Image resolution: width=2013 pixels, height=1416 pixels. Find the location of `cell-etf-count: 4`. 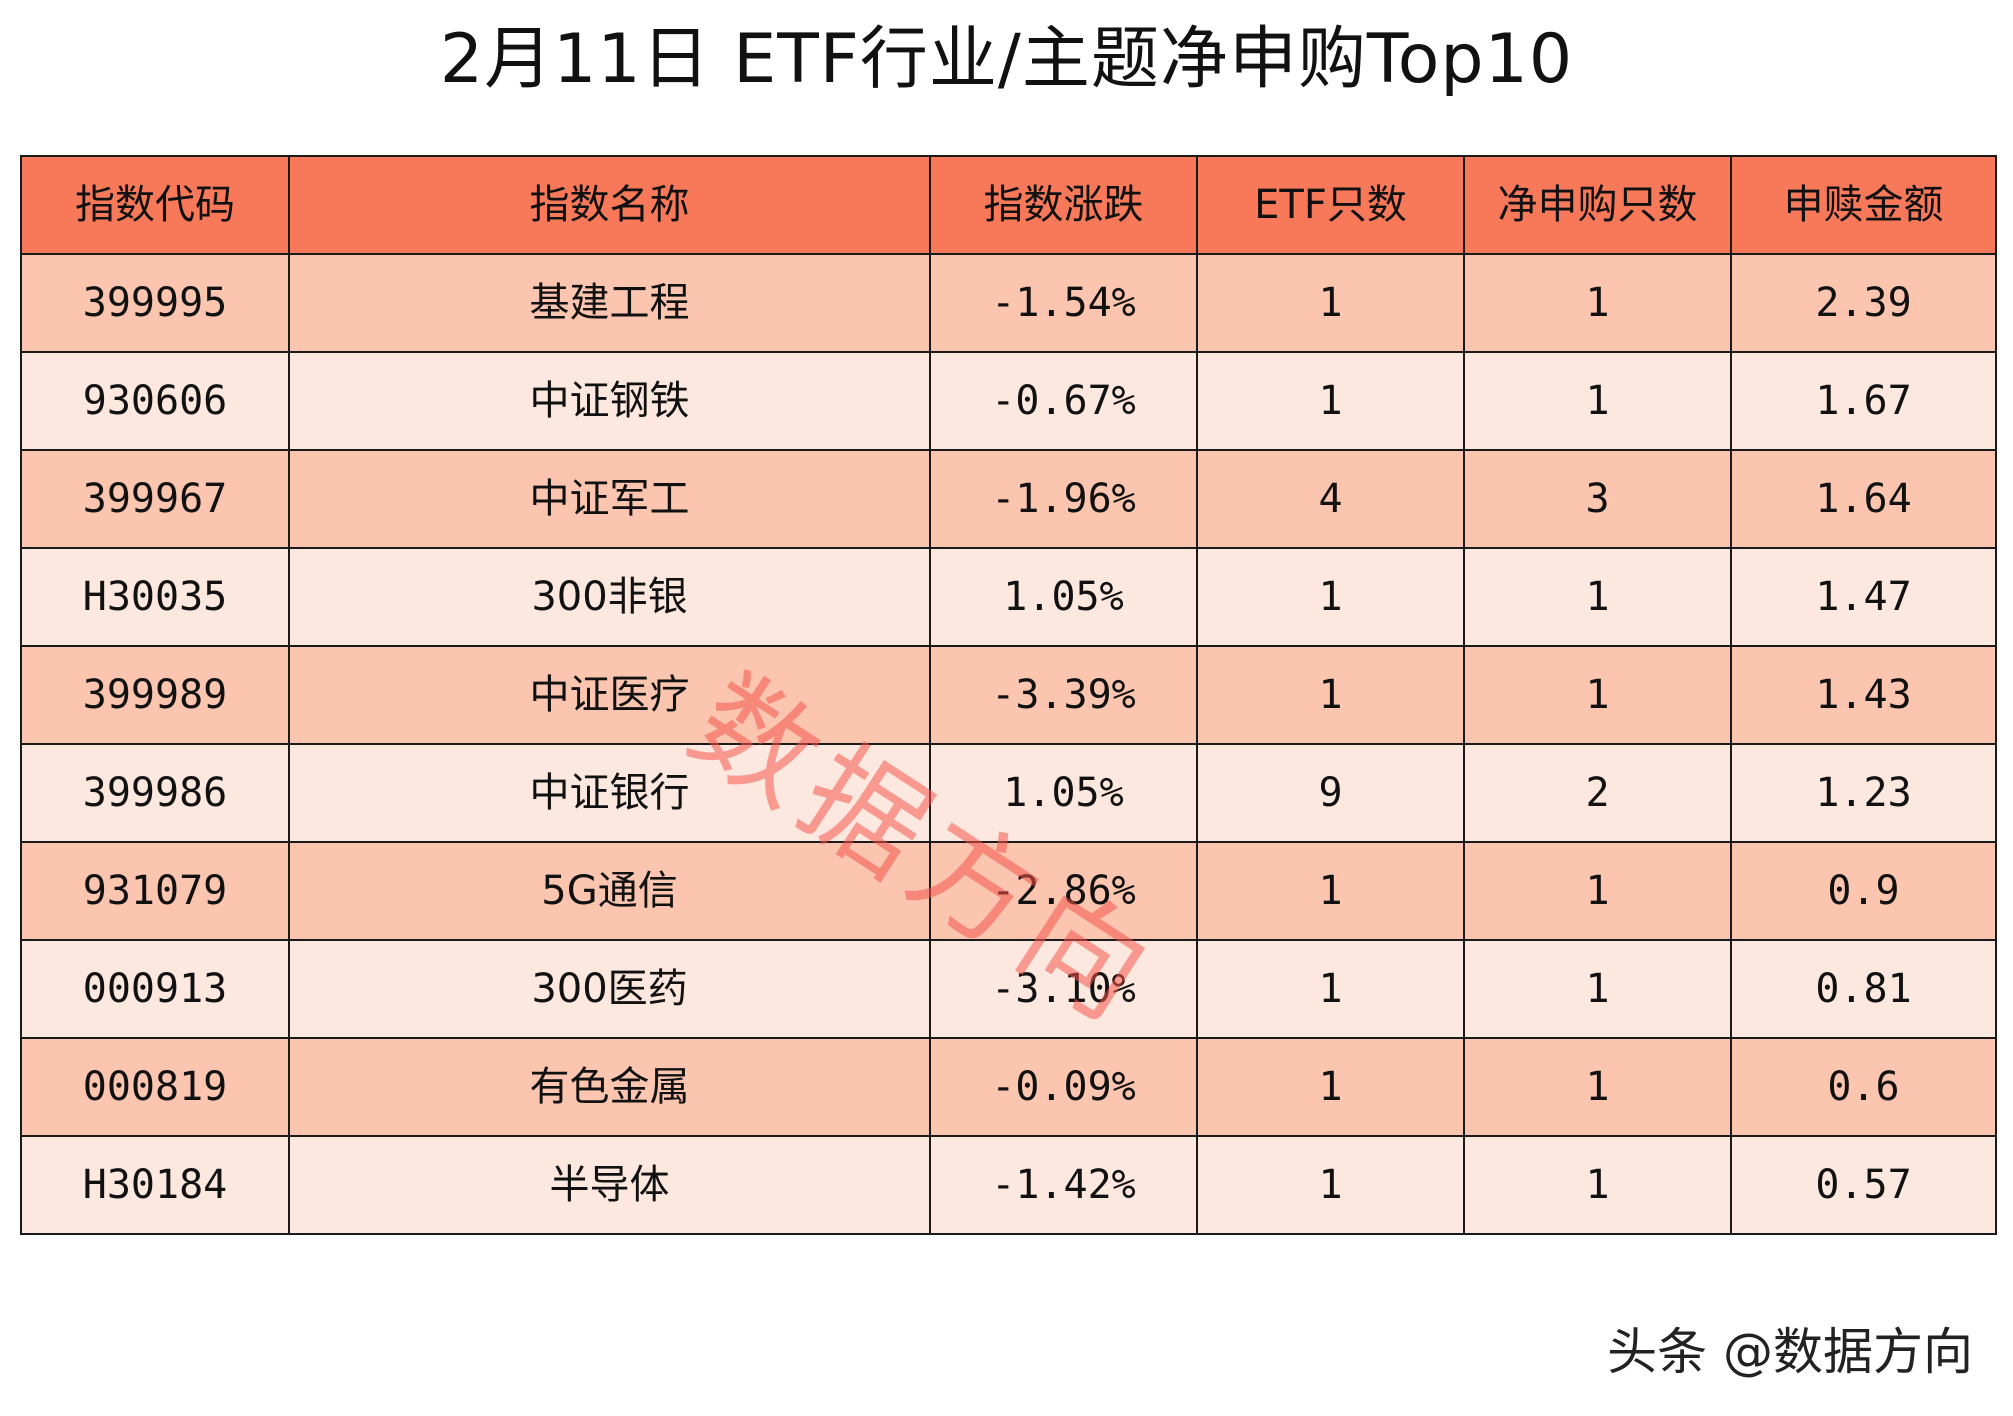

cell-etf-count: 4 is located at coordinates (1330, 499).